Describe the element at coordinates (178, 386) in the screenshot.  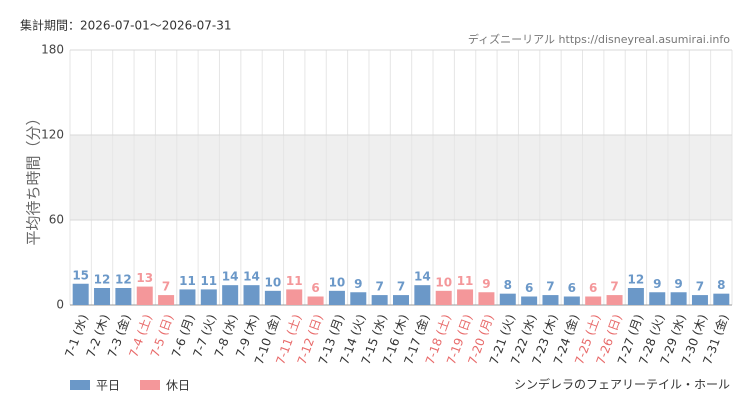
I see `legend-label: 休日` at that location.